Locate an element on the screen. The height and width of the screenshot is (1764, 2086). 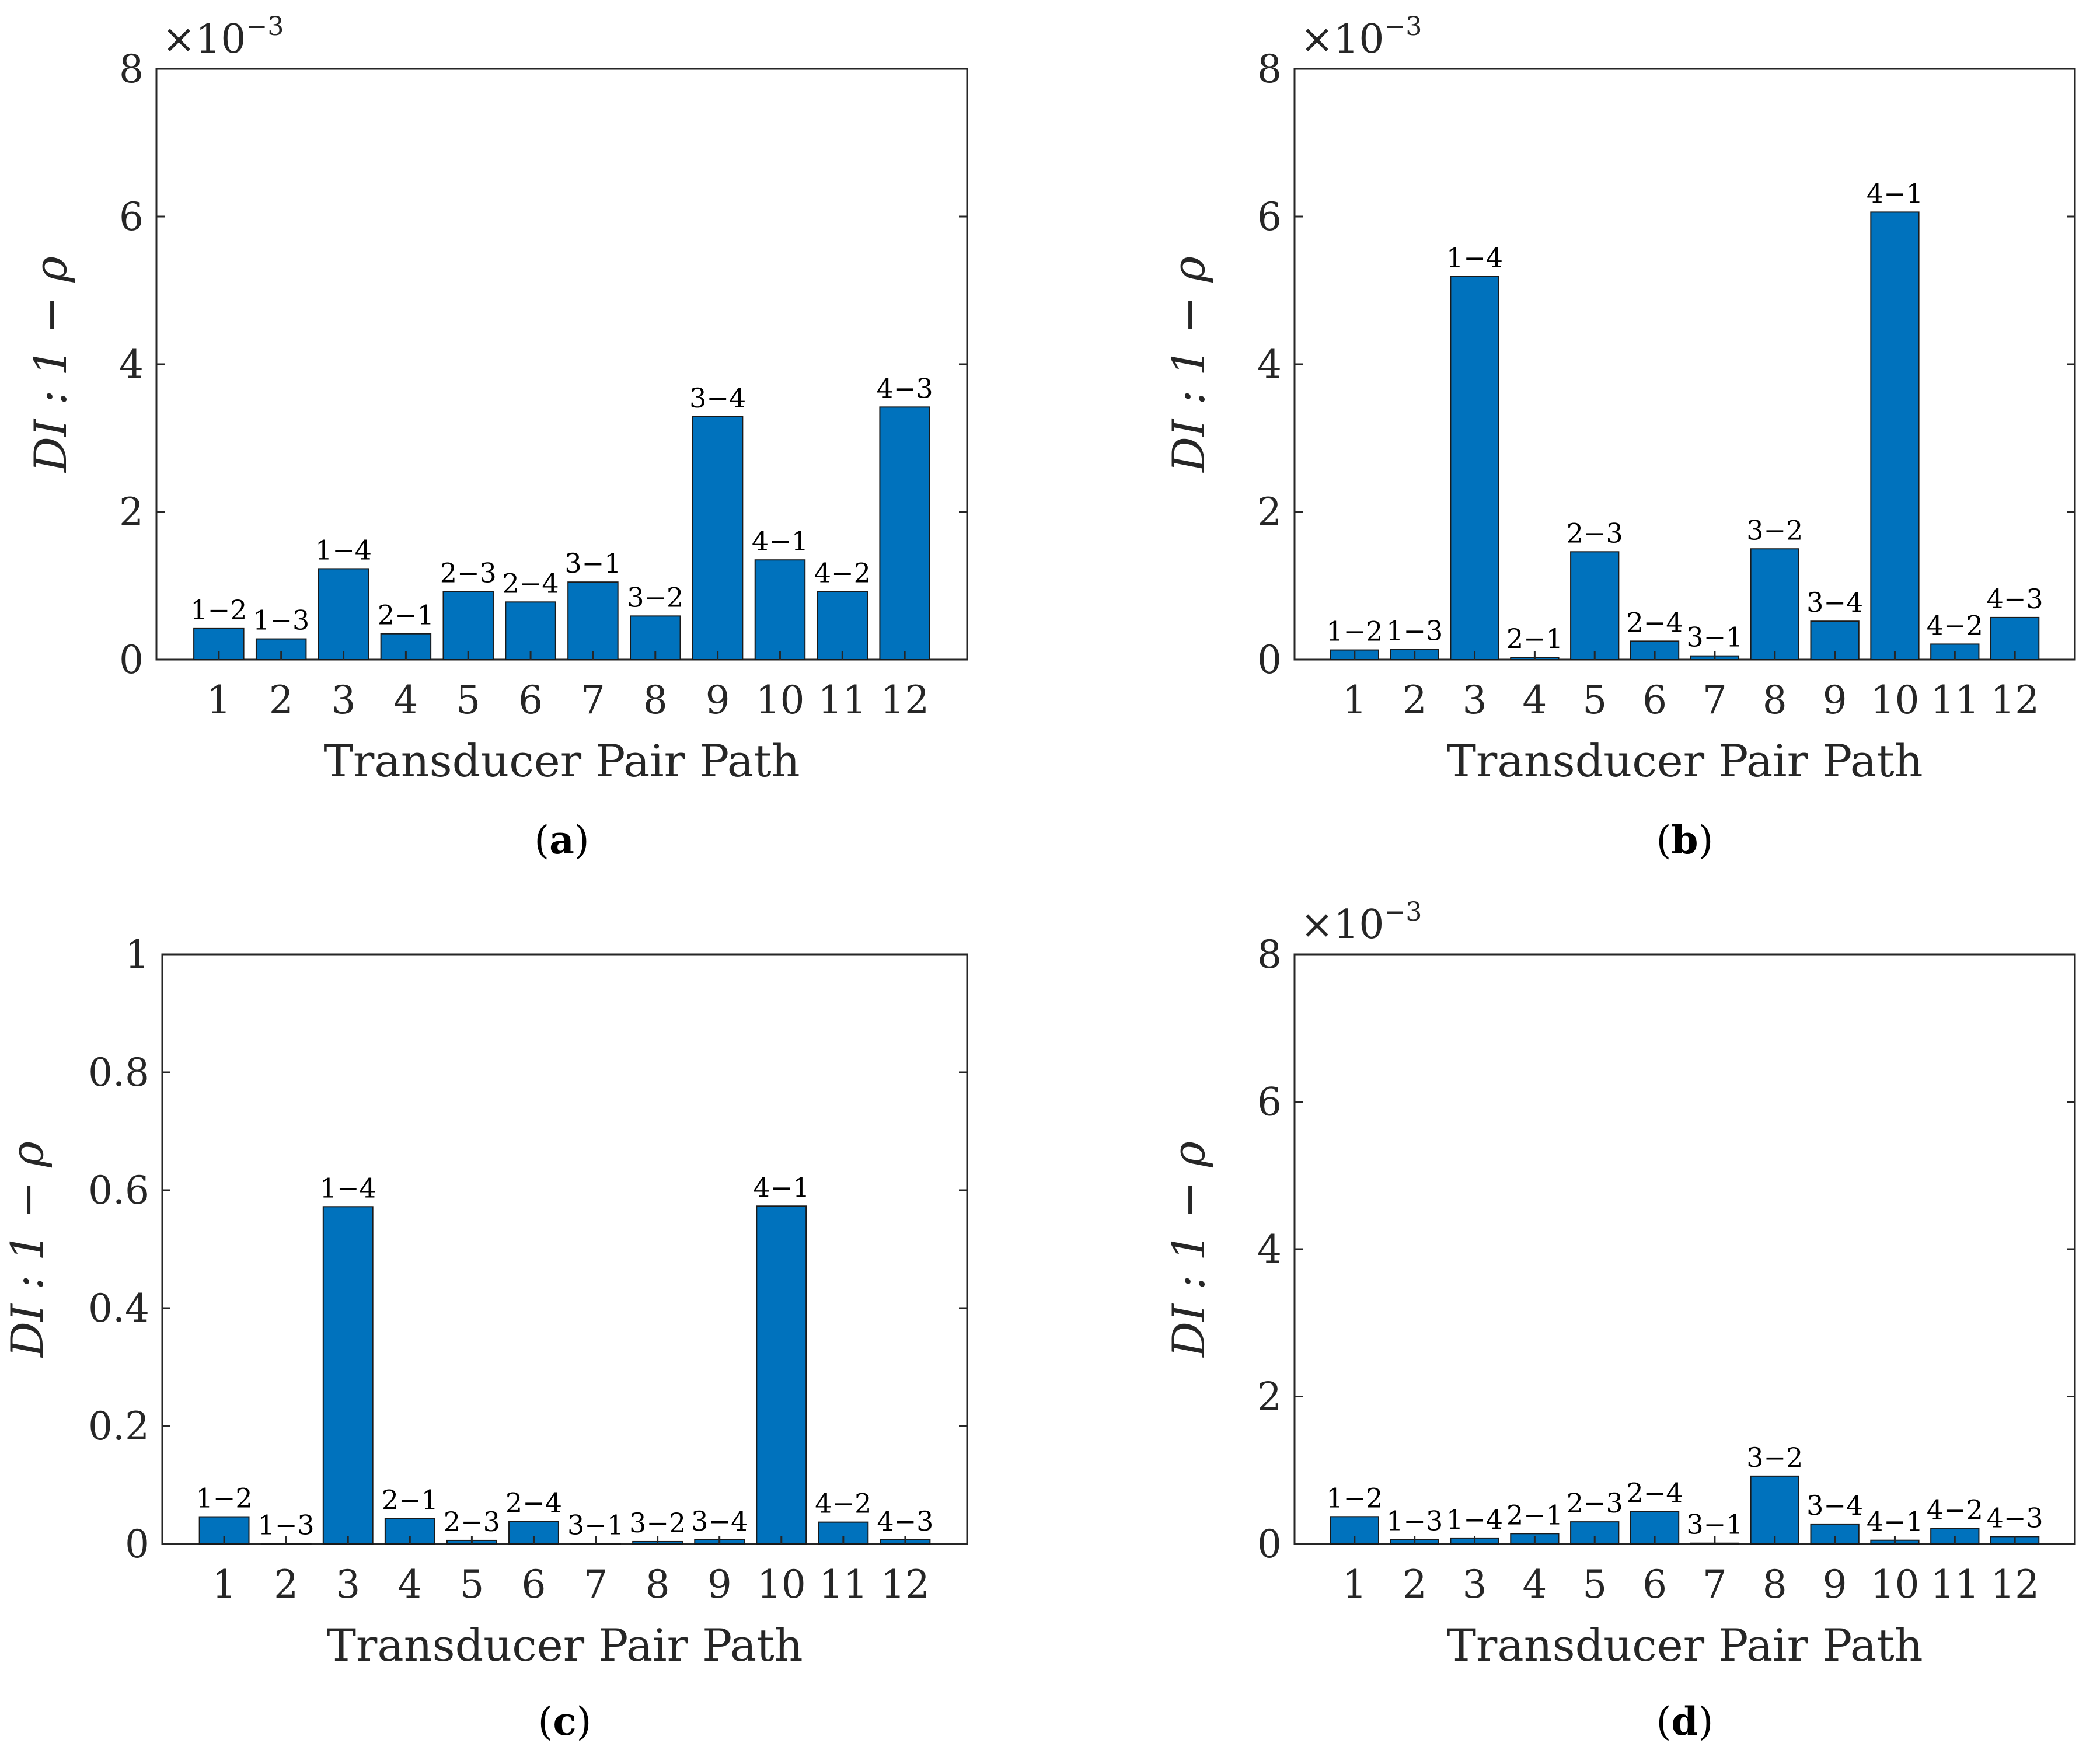
panel-caption: (b) is located at coordinates (1685, 840).